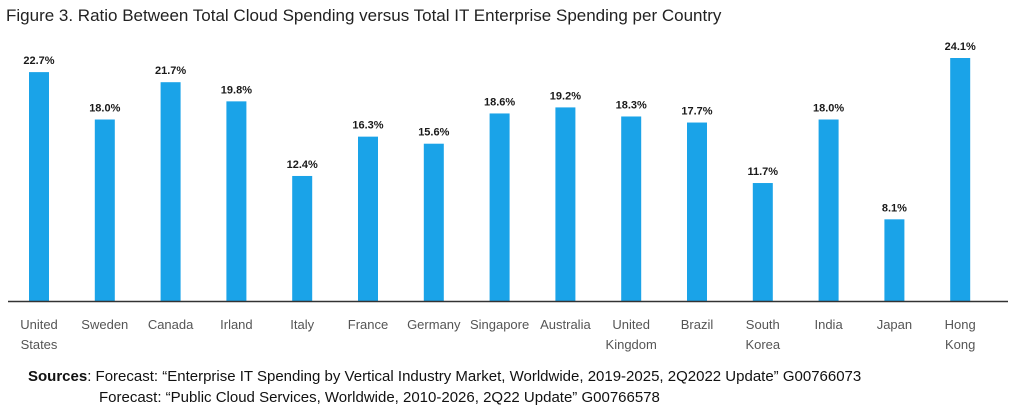 This screenshot has height=411, width=1024. What do you see at coordinates (367, 126) in the screenshot?
I see `data-label: 16.3%` at bounding box center [367, 126].